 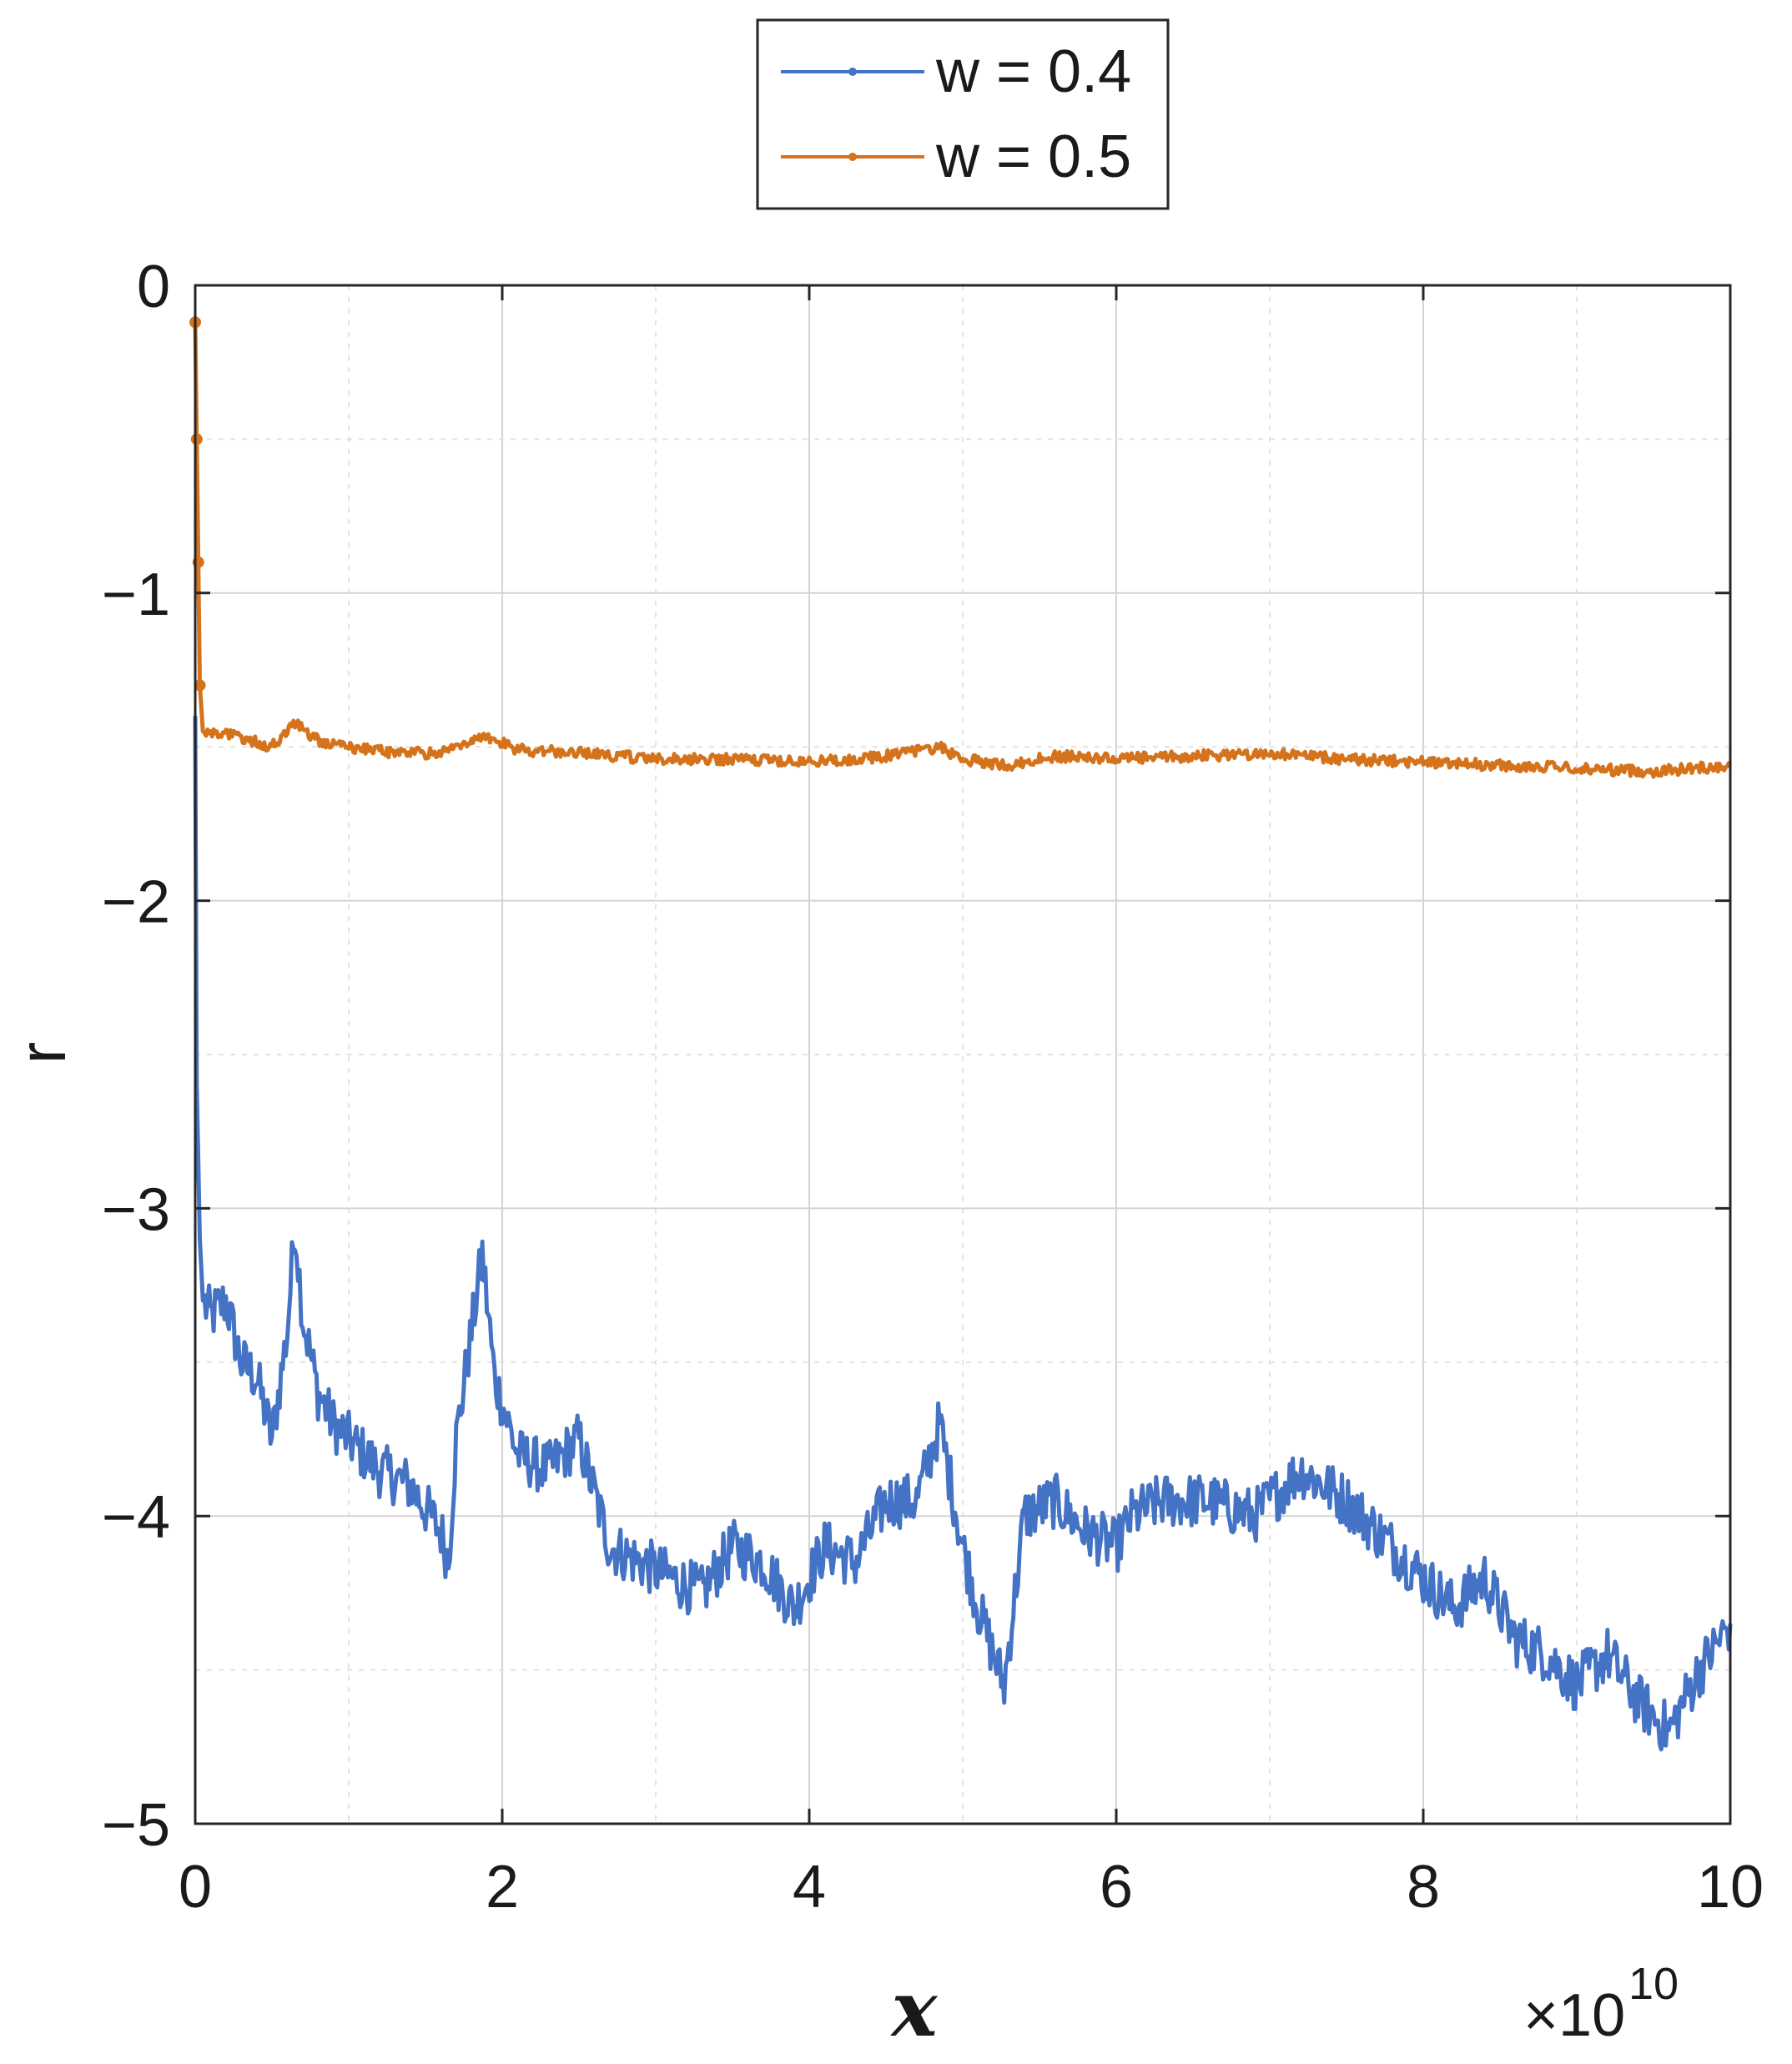 What do you see at coordinates (1574, 2015) in the screenshot?
I see `x-exponent-base: ×10` at bounding box center [1574, 2015].